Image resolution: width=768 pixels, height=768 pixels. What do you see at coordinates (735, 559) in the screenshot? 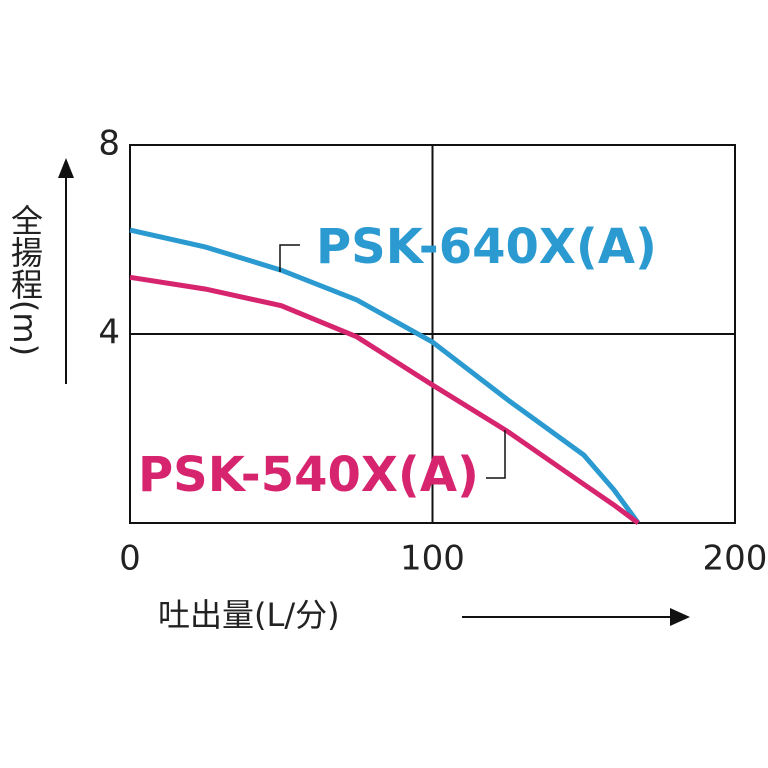
I see `x-tick-label: 200` at bounding box center [735, 559].